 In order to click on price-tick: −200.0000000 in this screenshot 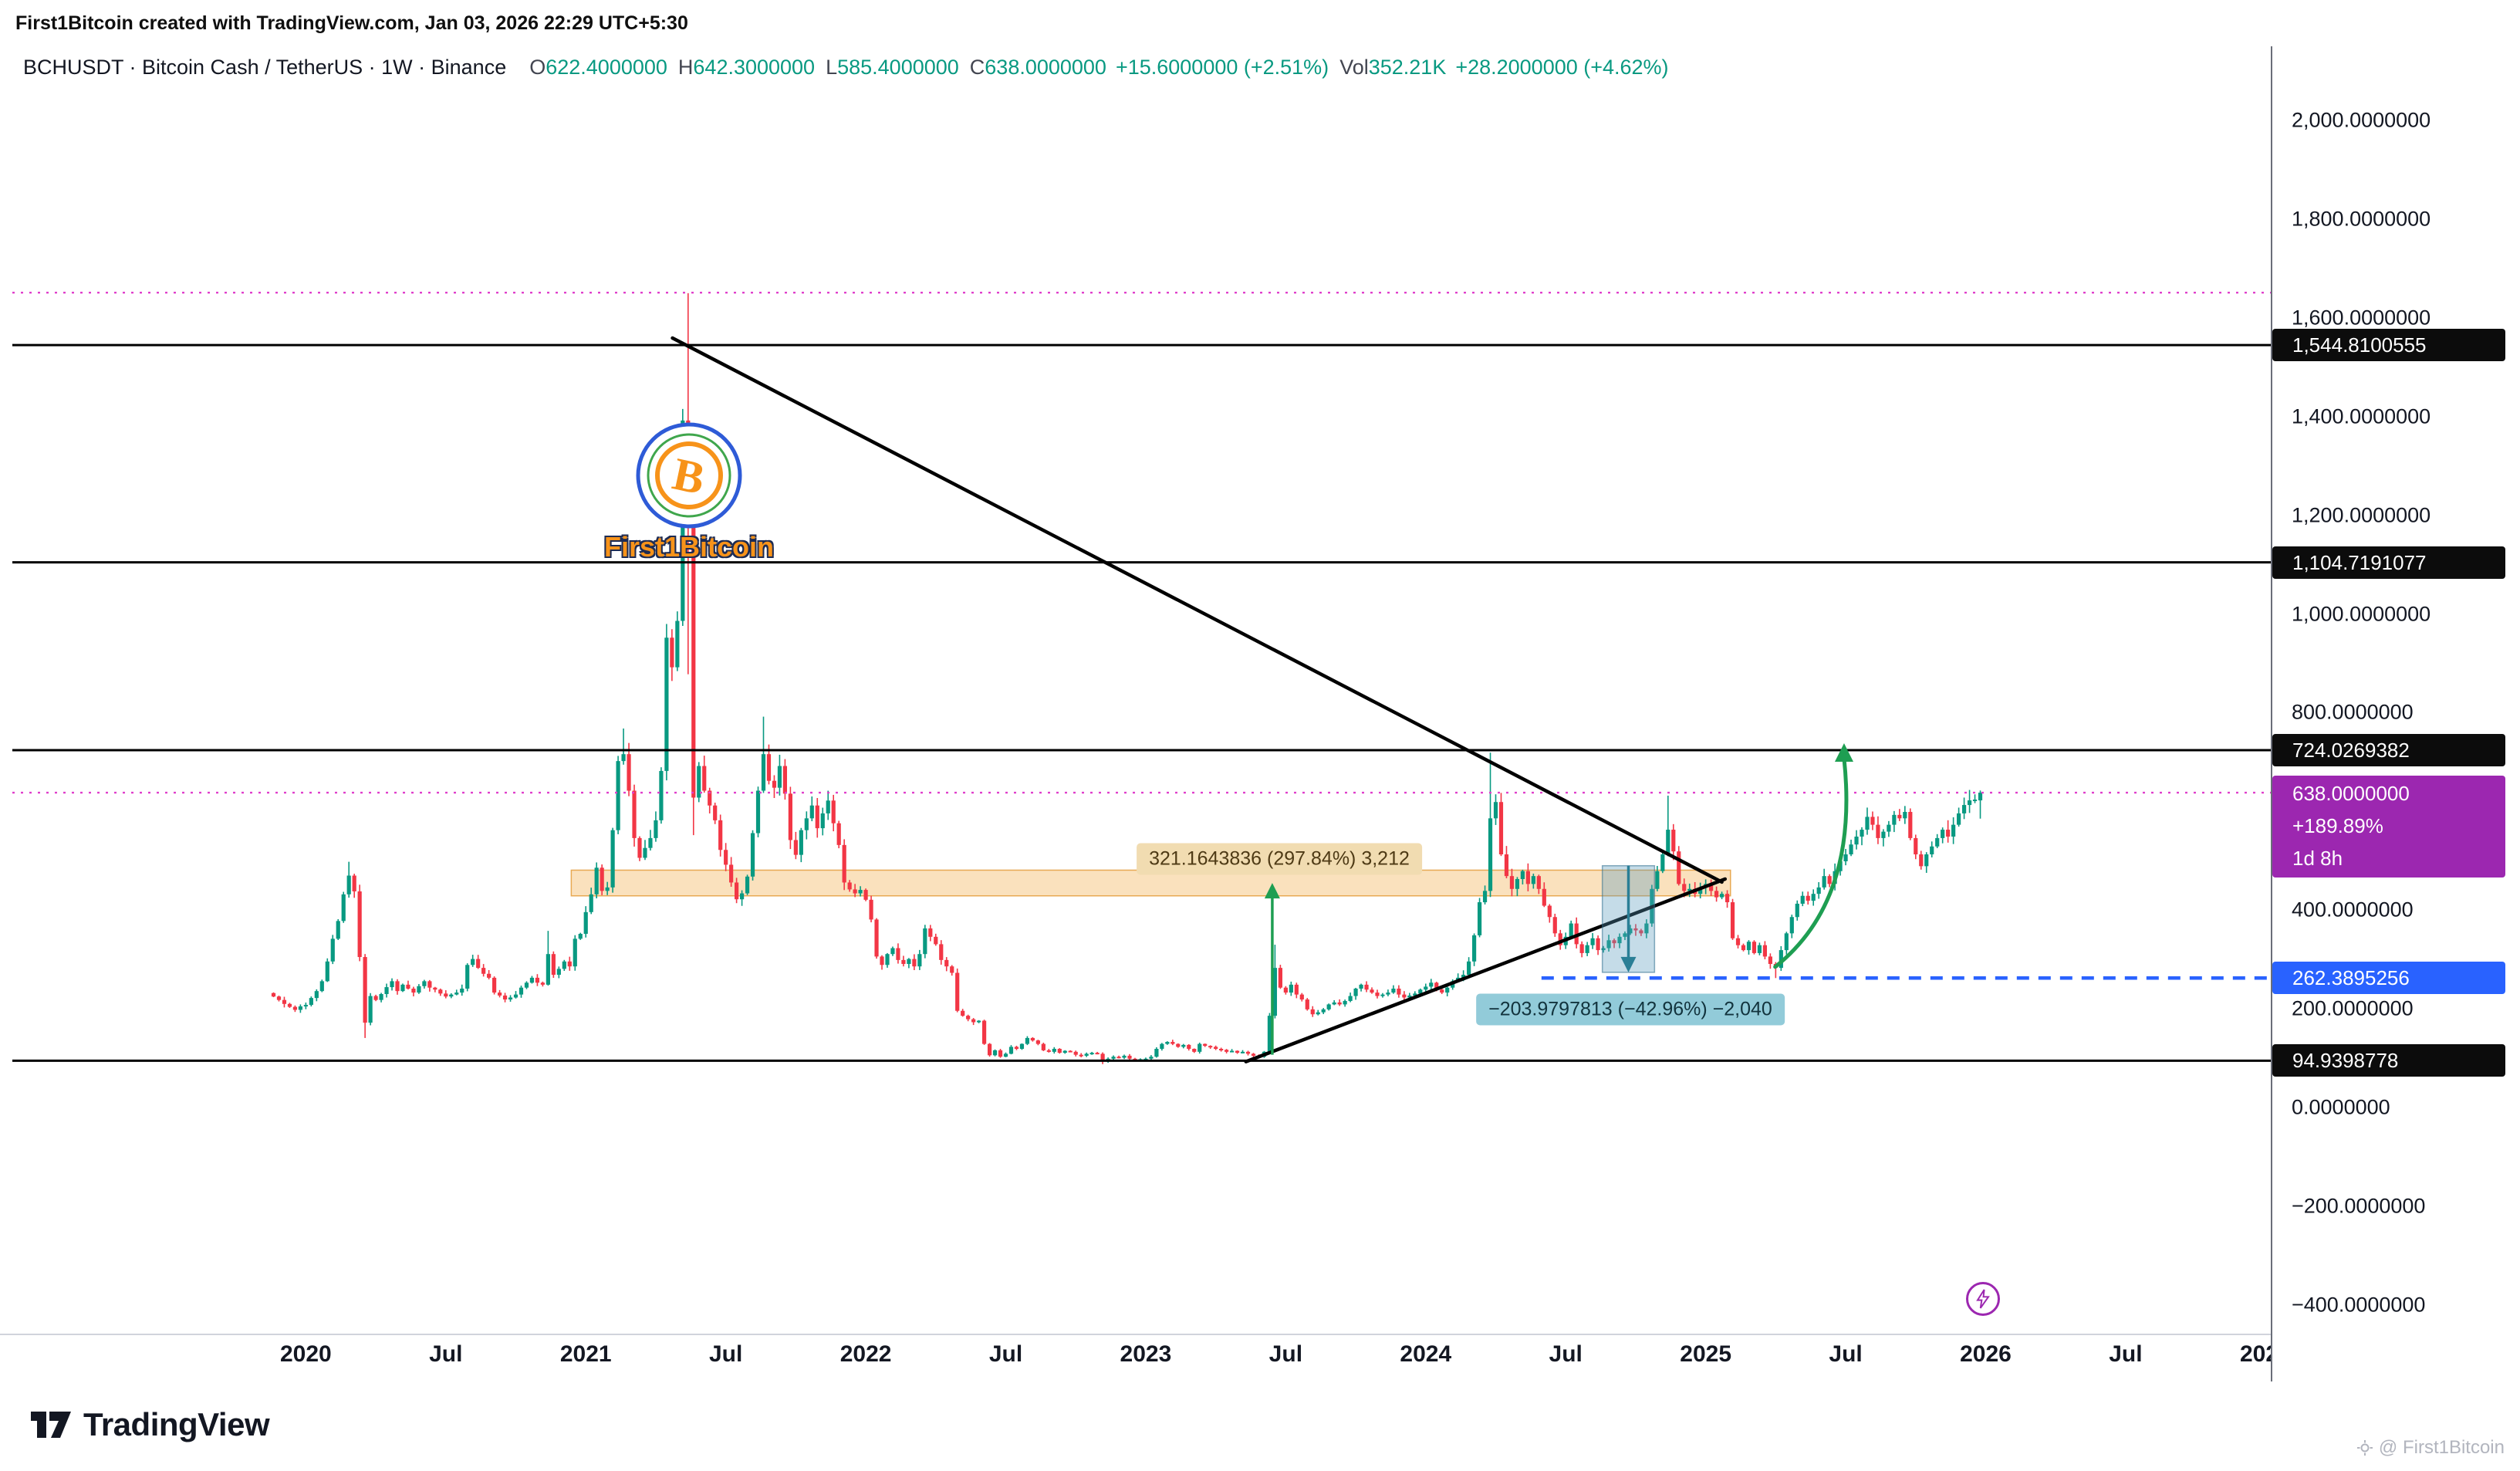, I will do `click(2359, 1206)`.